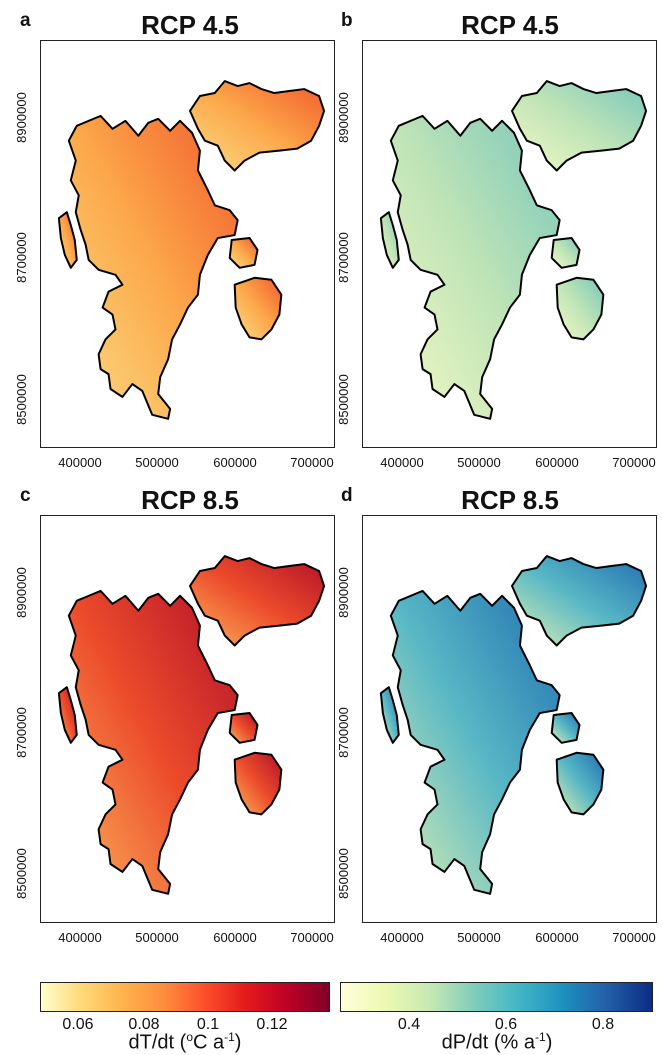 The width and height of the screenshot is (662, 1055). Describe the element at coordinates (343, 592) in the screenshot. I see `ytick-d-8900000: 8900000` at that location.